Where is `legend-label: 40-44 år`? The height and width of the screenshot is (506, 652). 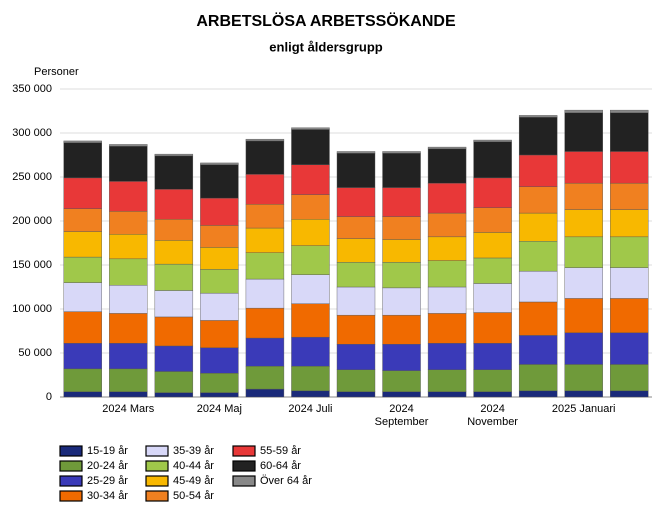 legend-label: 40-44 år is located at coordinates (193, 466).